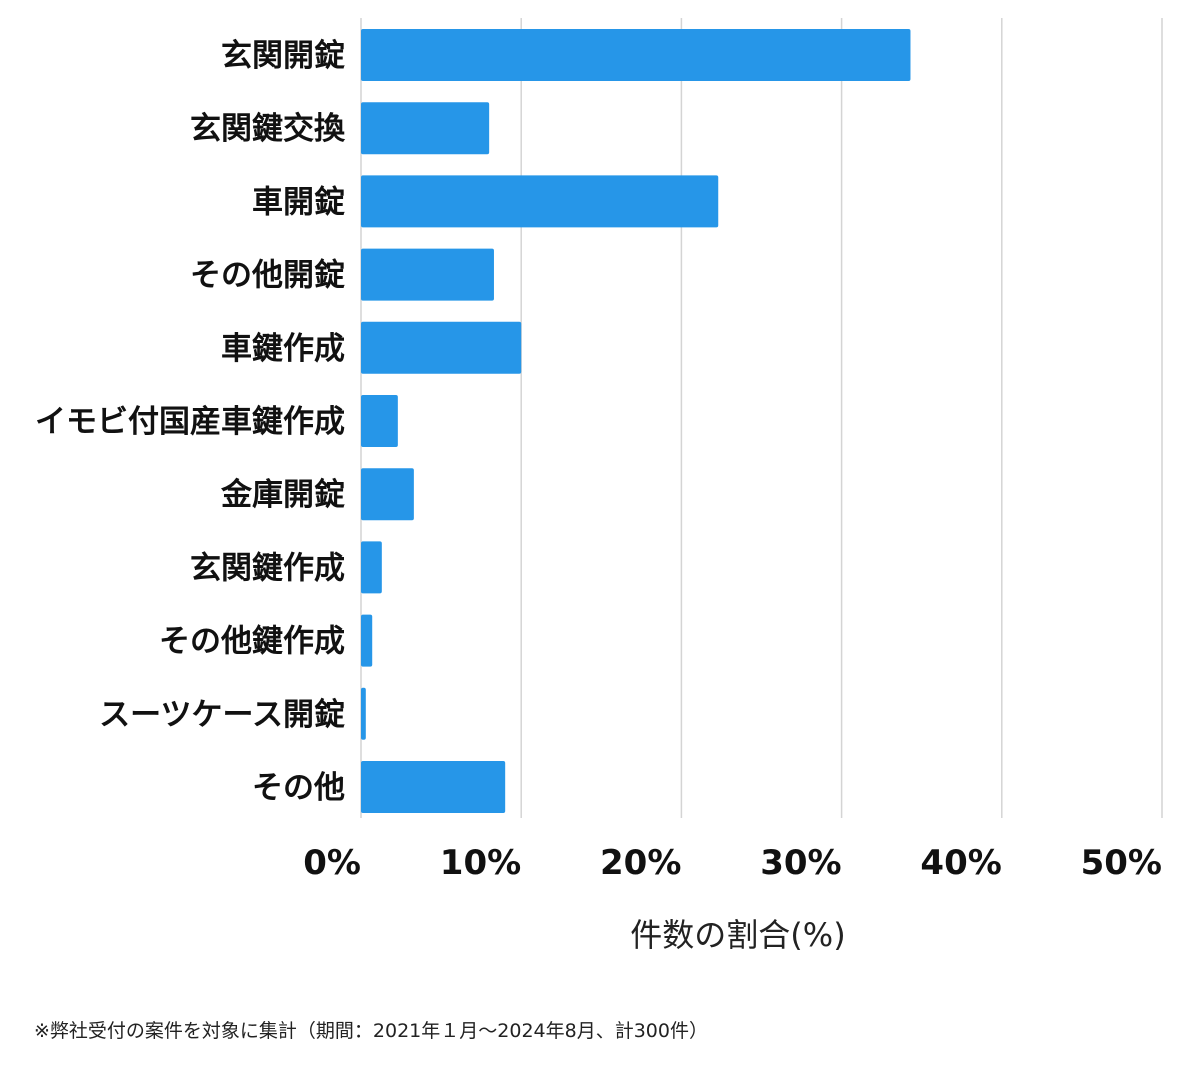 This screenshot has width=1200, height=1069. I want to click on x-axis-title: 件数の割合(%), so click(737, 935).